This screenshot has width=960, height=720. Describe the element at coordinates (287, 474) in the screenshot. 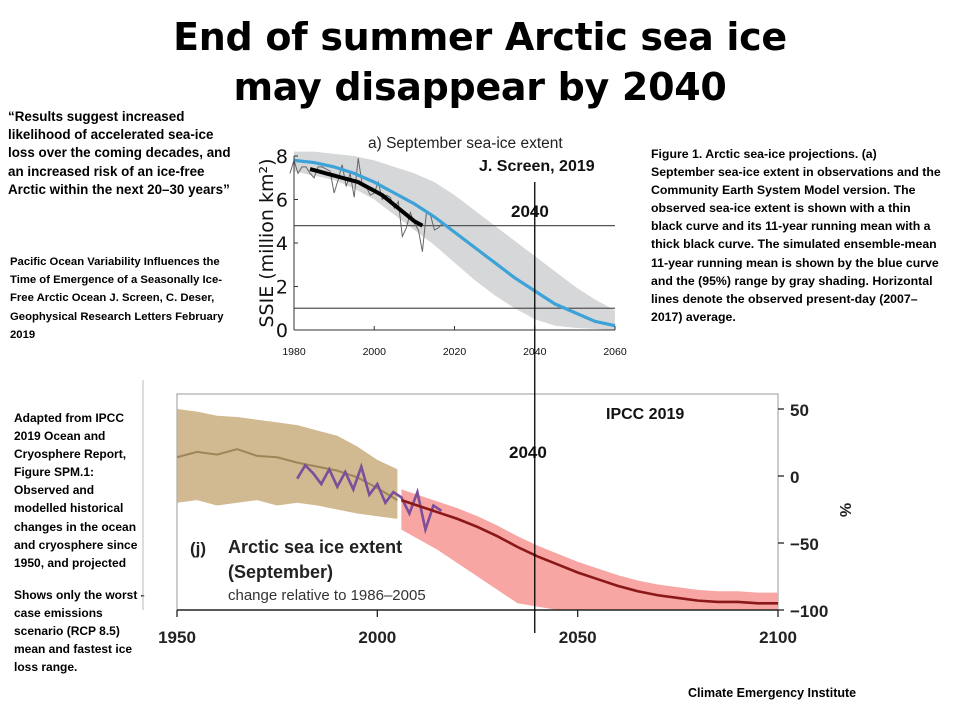

I see `ipcc-historical-mean-line` at that location.